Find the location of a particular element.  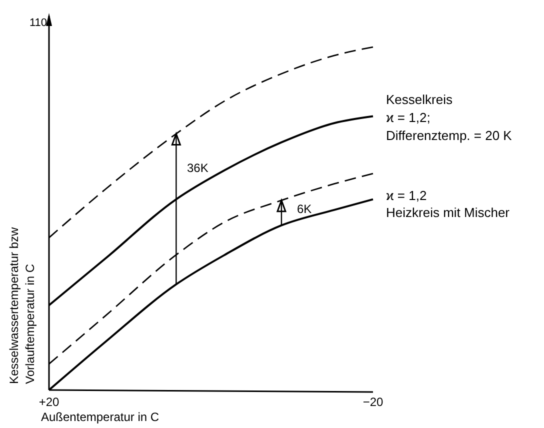

x-tick-label: +20 is located at coordinates (49, 402).